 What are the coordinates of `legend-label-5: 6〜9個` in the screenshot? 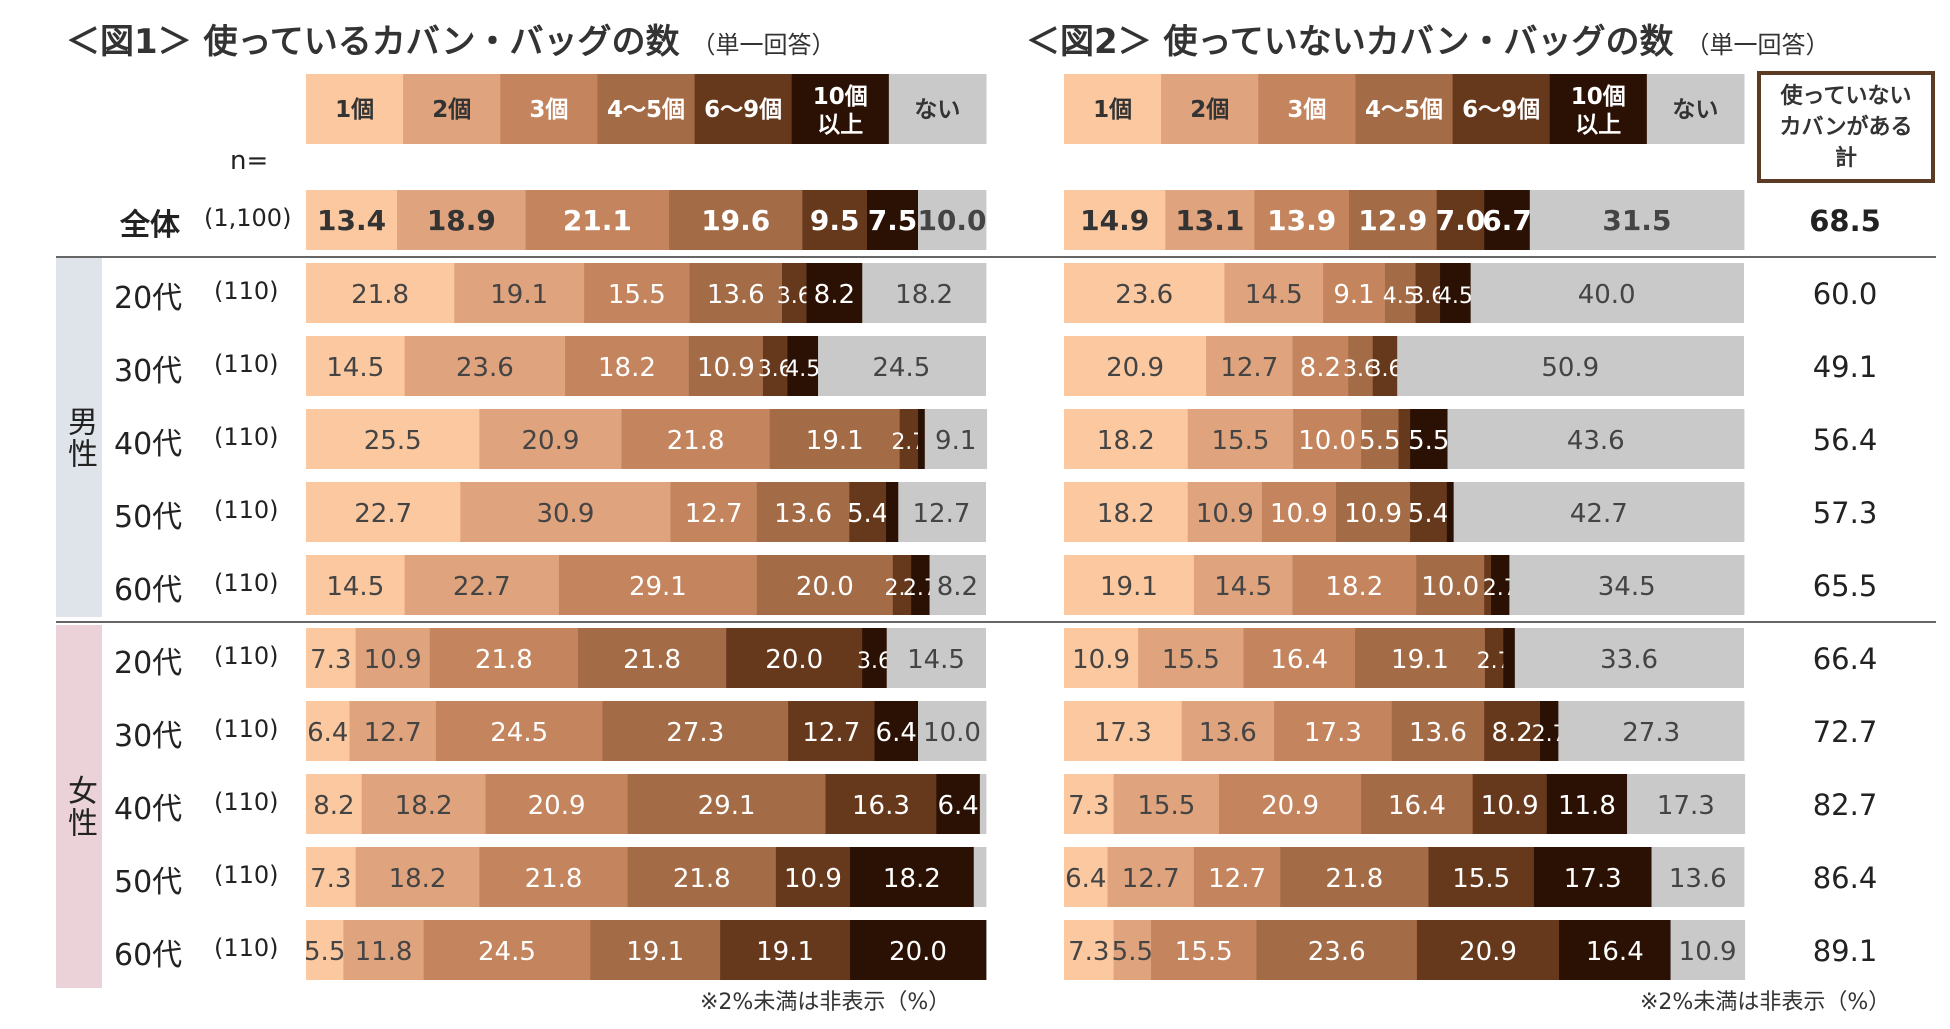 It's located at (743, 110).